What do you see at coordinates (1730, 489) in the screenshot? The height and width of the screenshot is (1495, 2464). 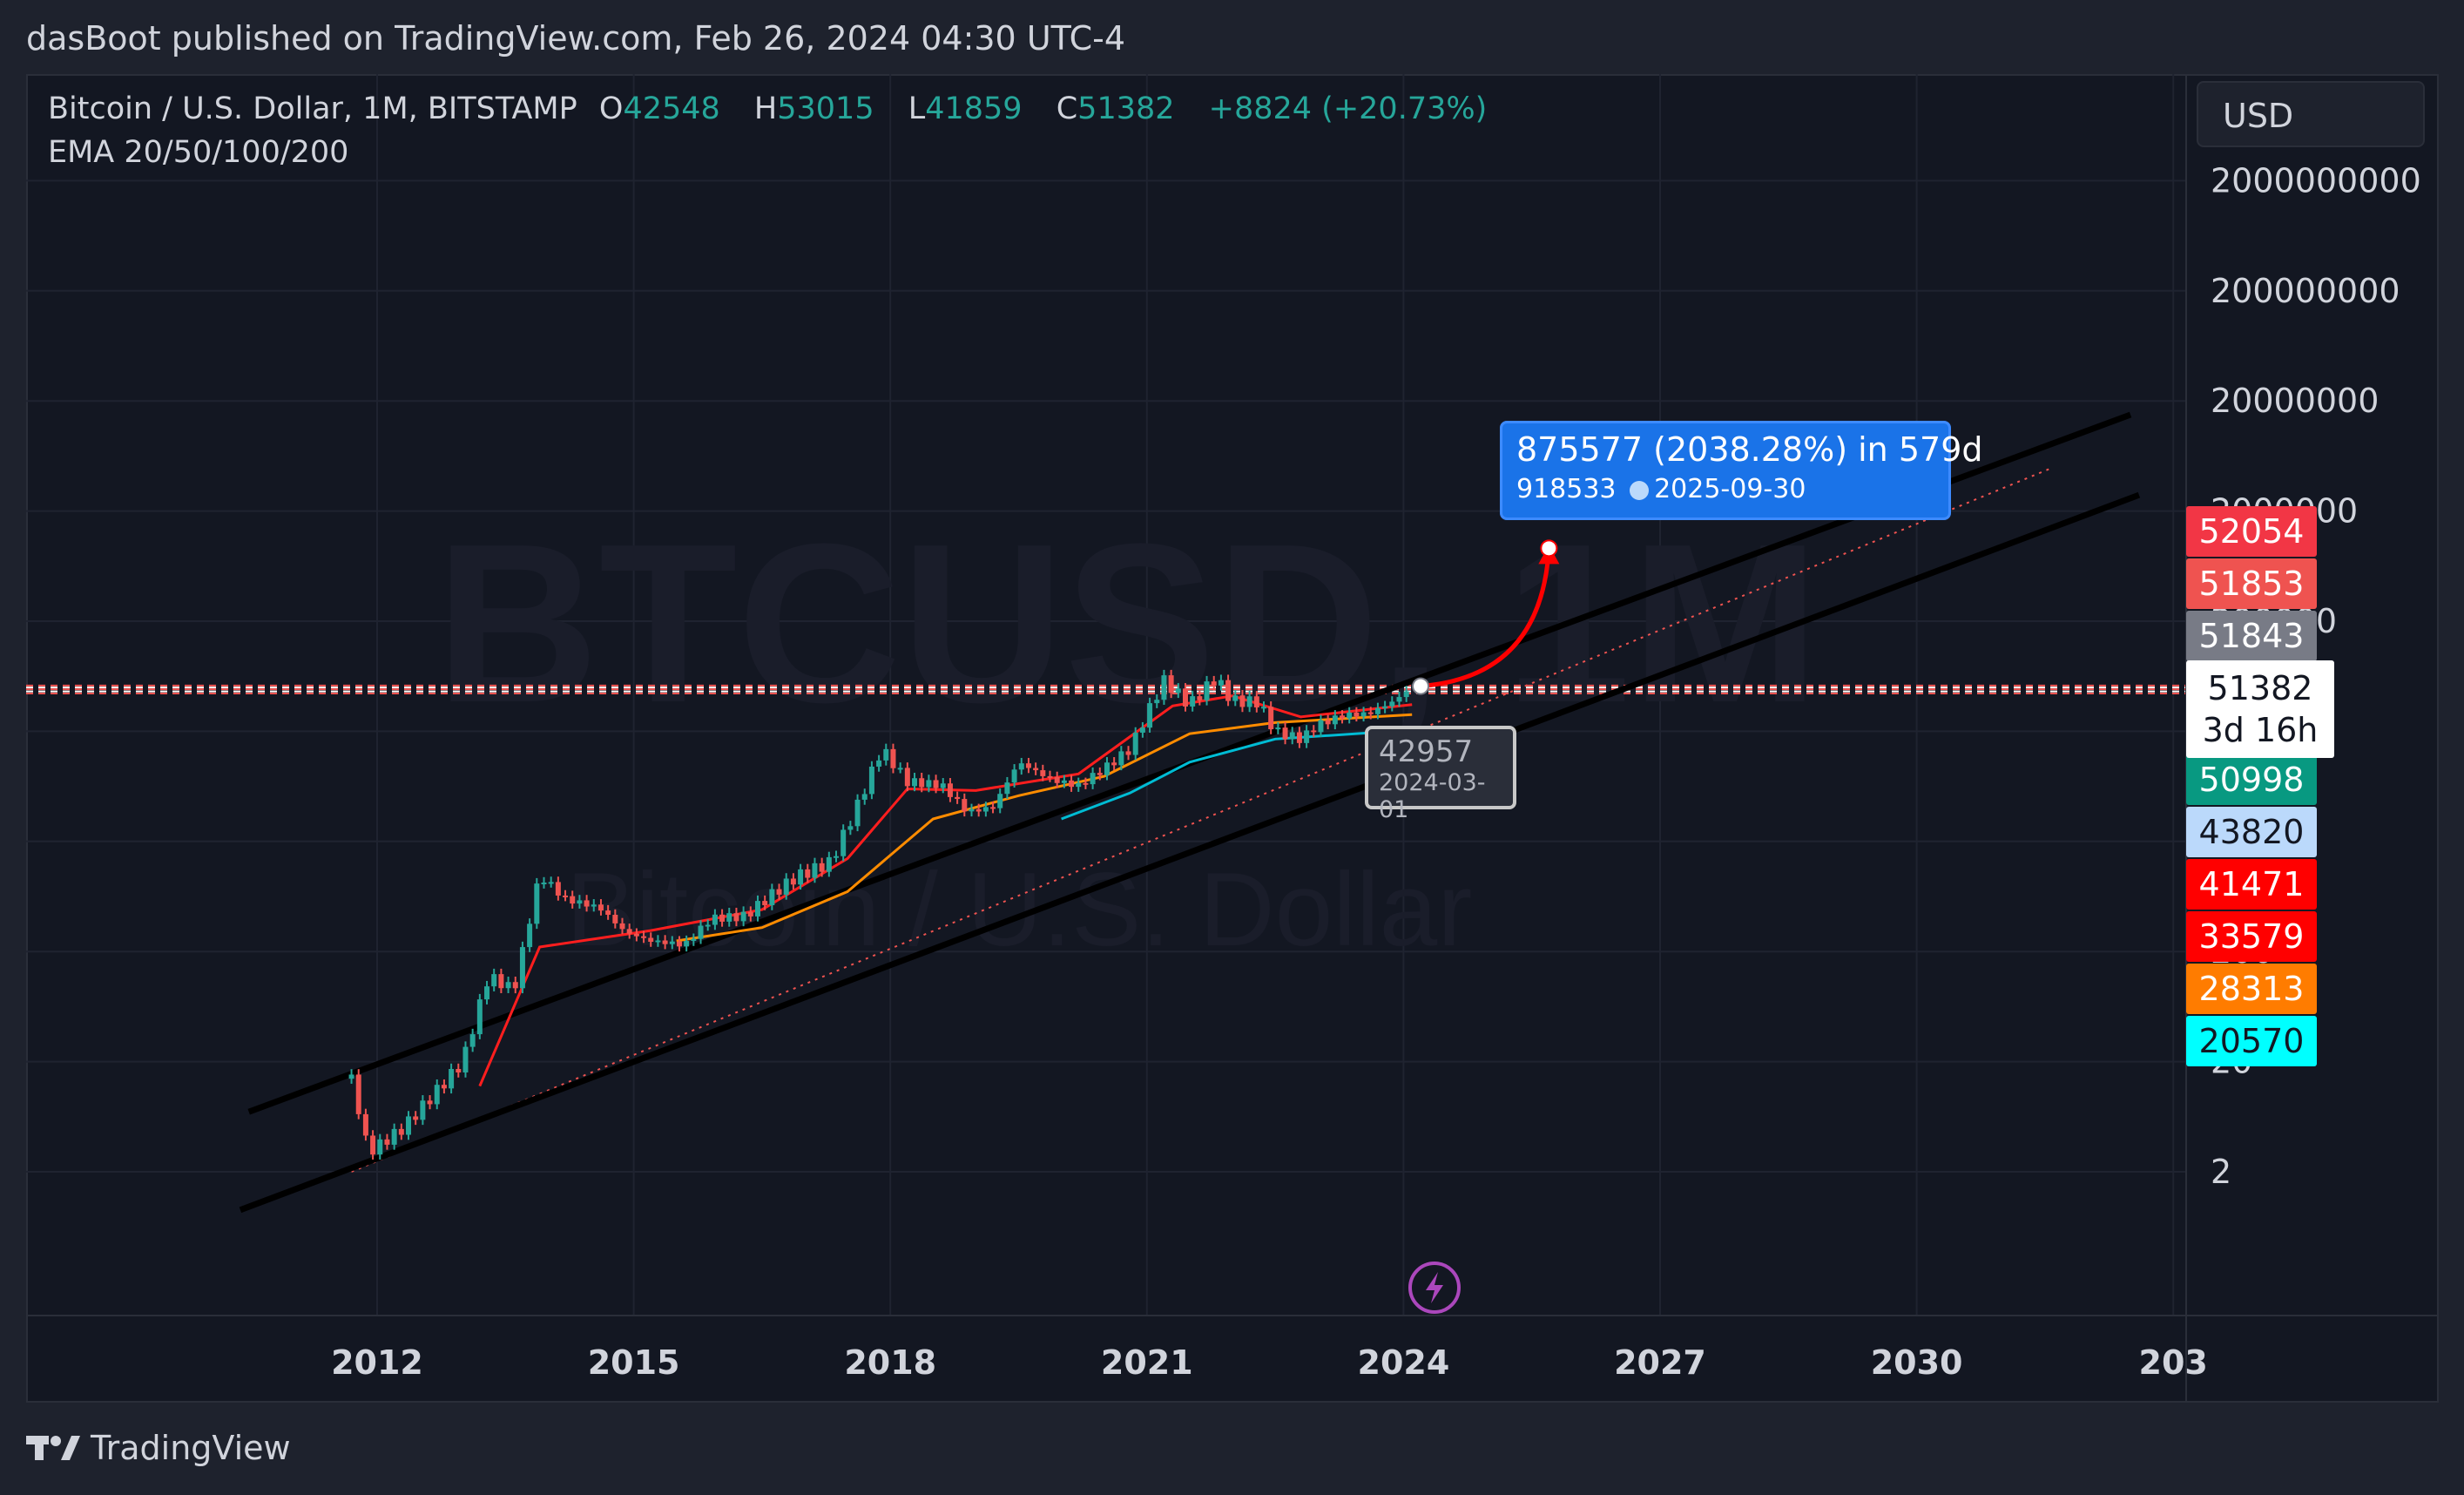 I see `projection-date: 2025-09-30` at bounding box center [1730, 489].